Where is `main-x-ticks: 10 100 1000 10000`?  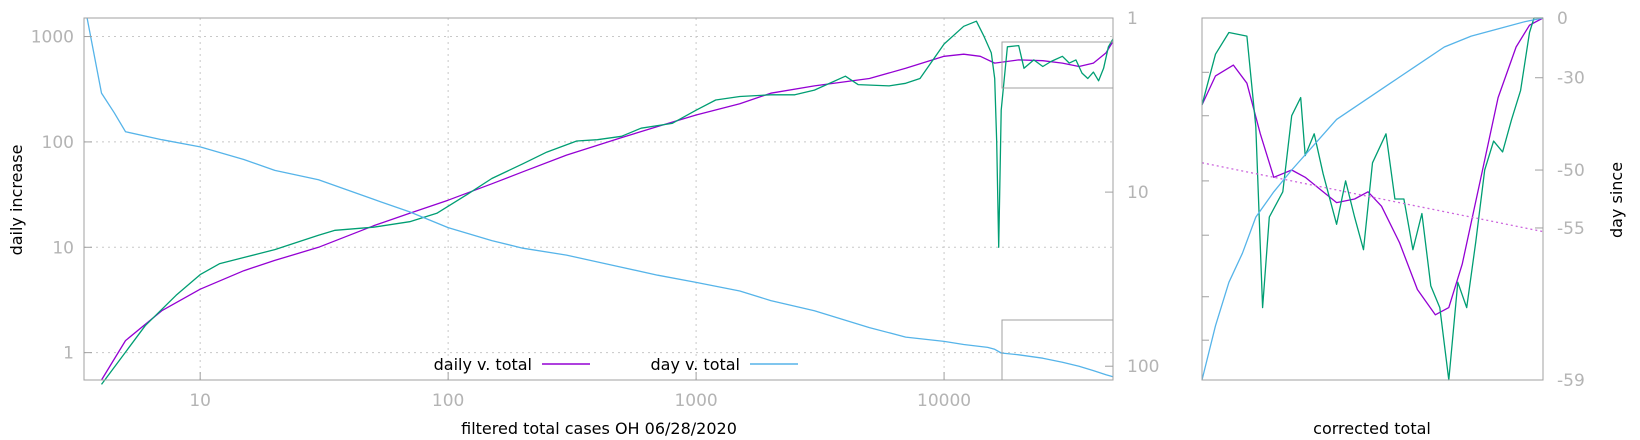 main-x-ticks: 10 100 1000 10000 is located at coordinates (580, 391).